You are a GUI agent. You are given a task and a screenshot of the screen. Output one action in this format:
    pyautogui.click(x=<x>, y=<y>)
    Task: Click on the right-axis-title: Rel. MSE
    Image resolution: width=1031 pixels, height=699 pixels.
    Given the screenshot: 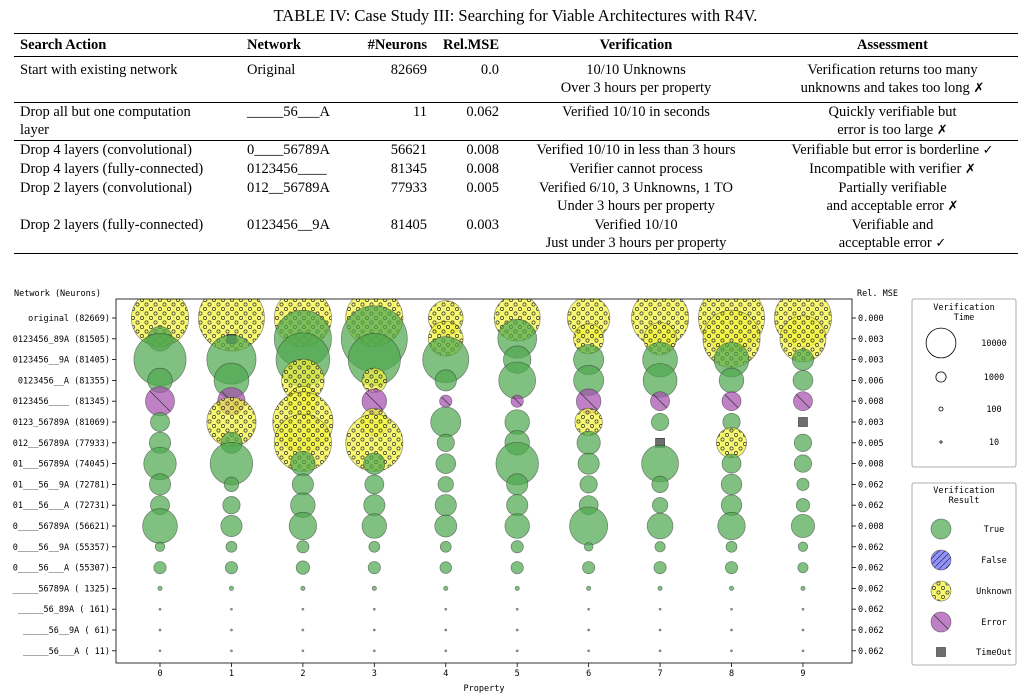 What is the action you would take?
    pyautogui.click(x=877, y=294)
    